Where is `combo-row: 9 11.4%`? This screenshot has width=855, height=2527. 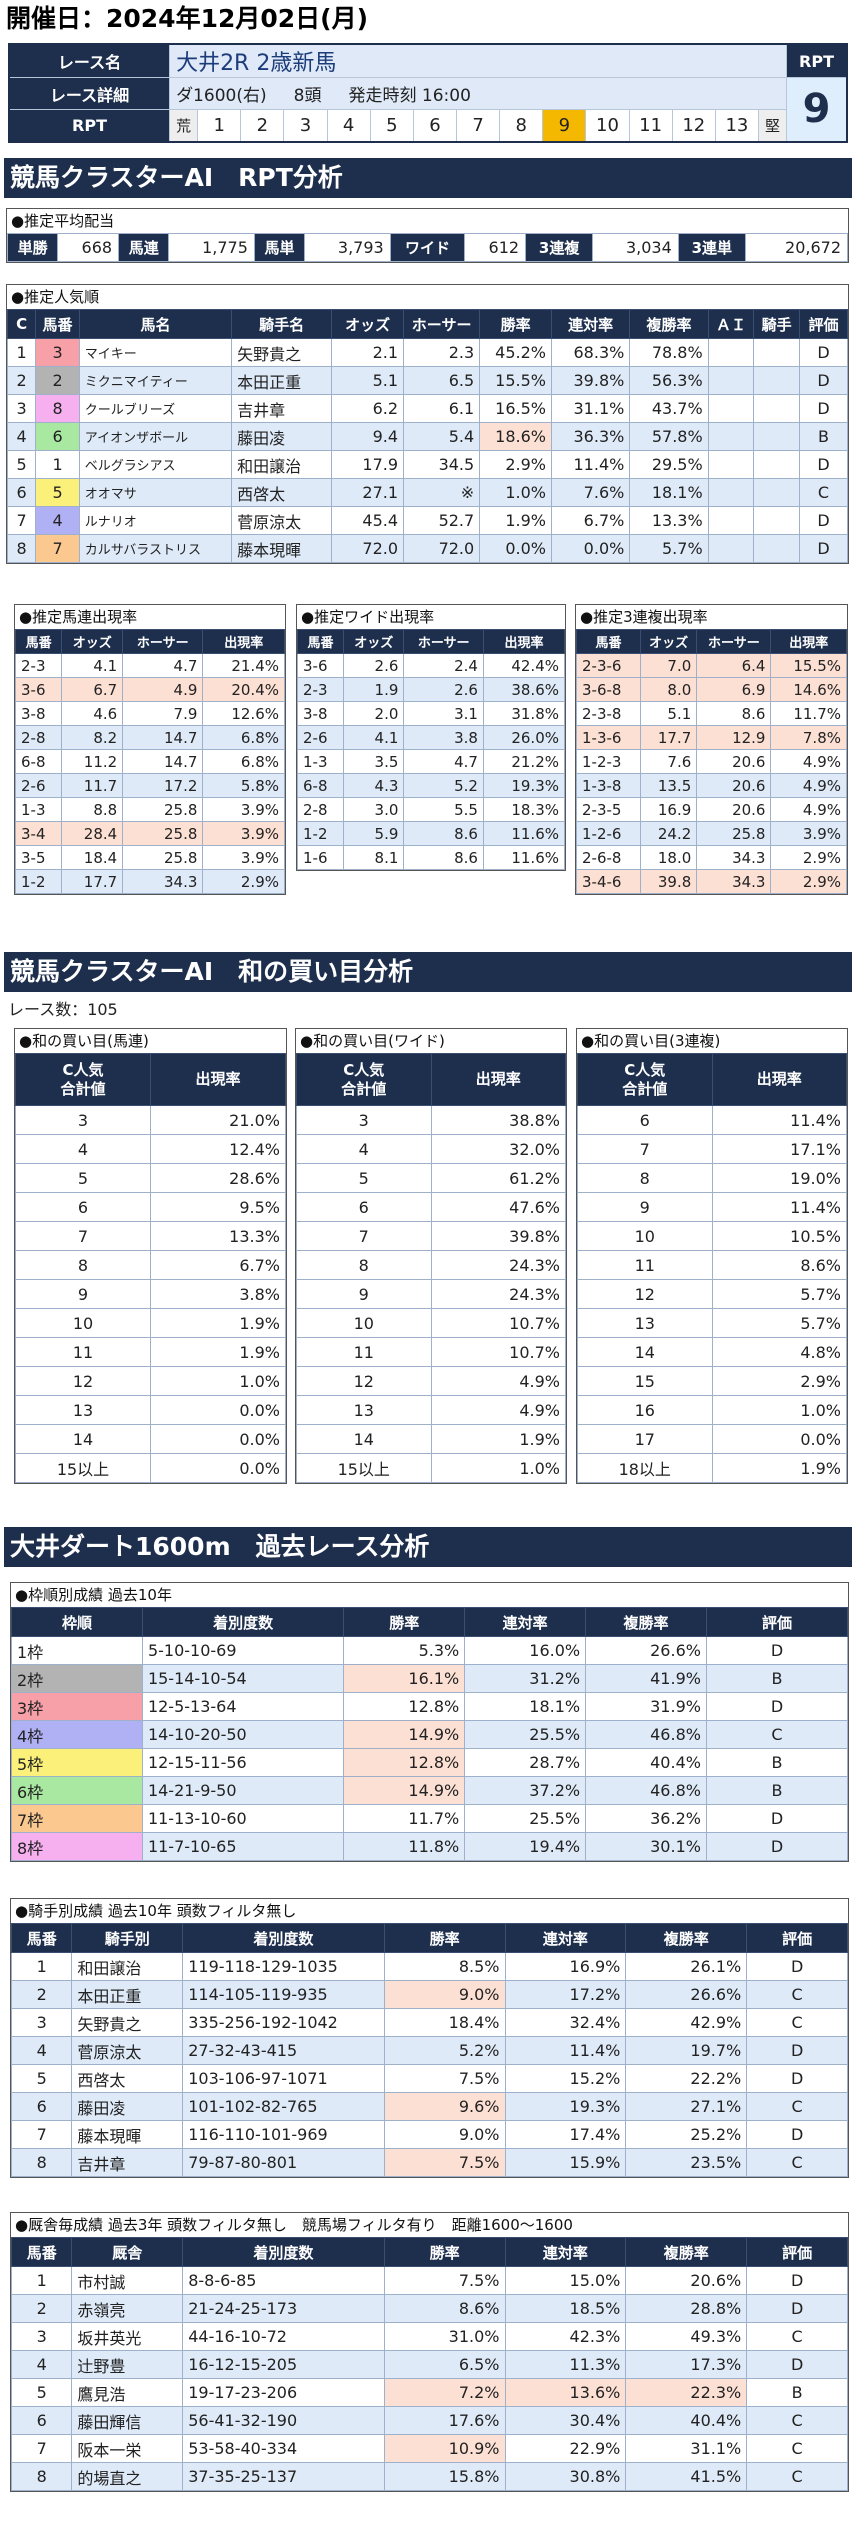 combo-row: 9 11.4% is located at coordinates (712, 1207).